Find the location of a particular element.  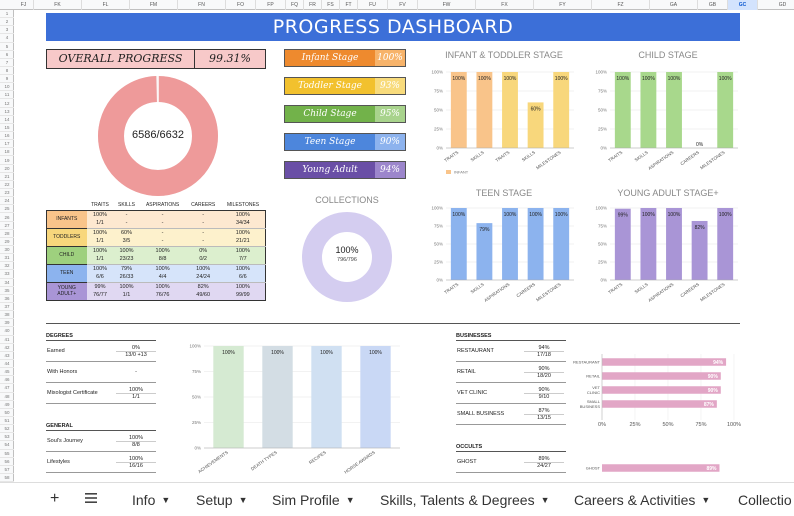

row-header-23: 23 is located at coordinates (7, 193).